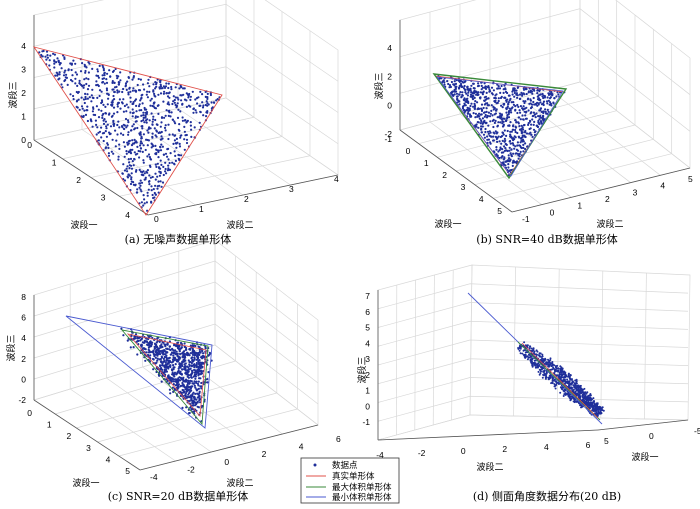 The image size is (700, 509). I want to click on min-volume-simplex, so click(500, 126).